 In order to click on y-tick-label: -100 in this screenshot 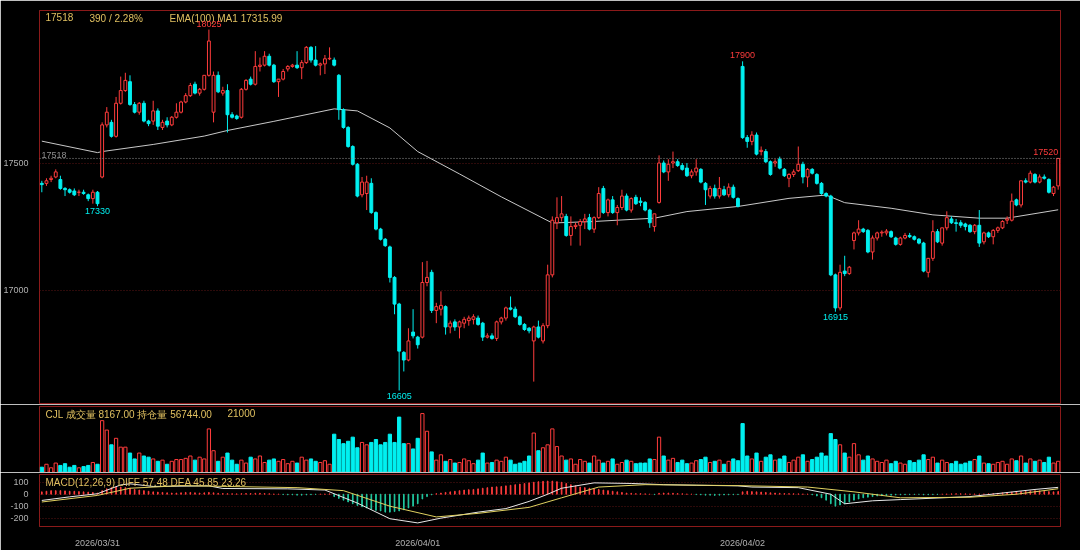, I will do `click(19, 506)`.